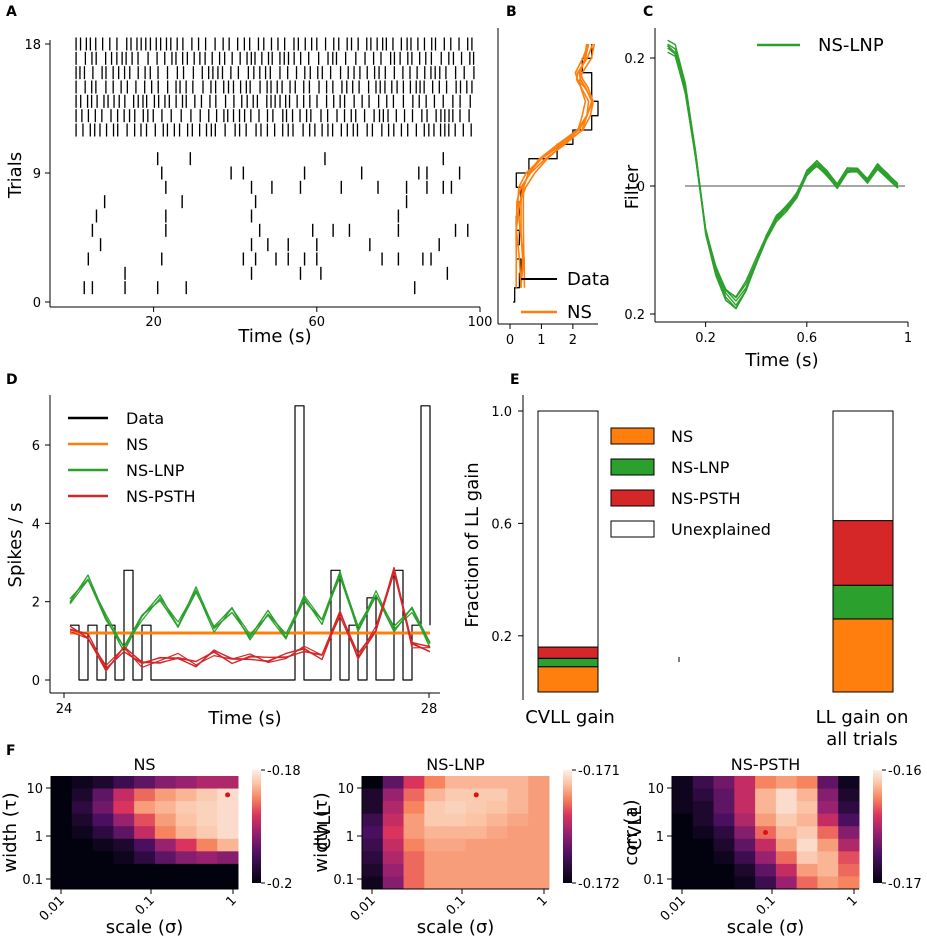 Image resolution: width=927 pixels, height=940 pixels. What do you see at coordinates (862, 728) in the screenshot?
I see `gain-category-label: LL gain on all trials` at bounding box center [862, 728].